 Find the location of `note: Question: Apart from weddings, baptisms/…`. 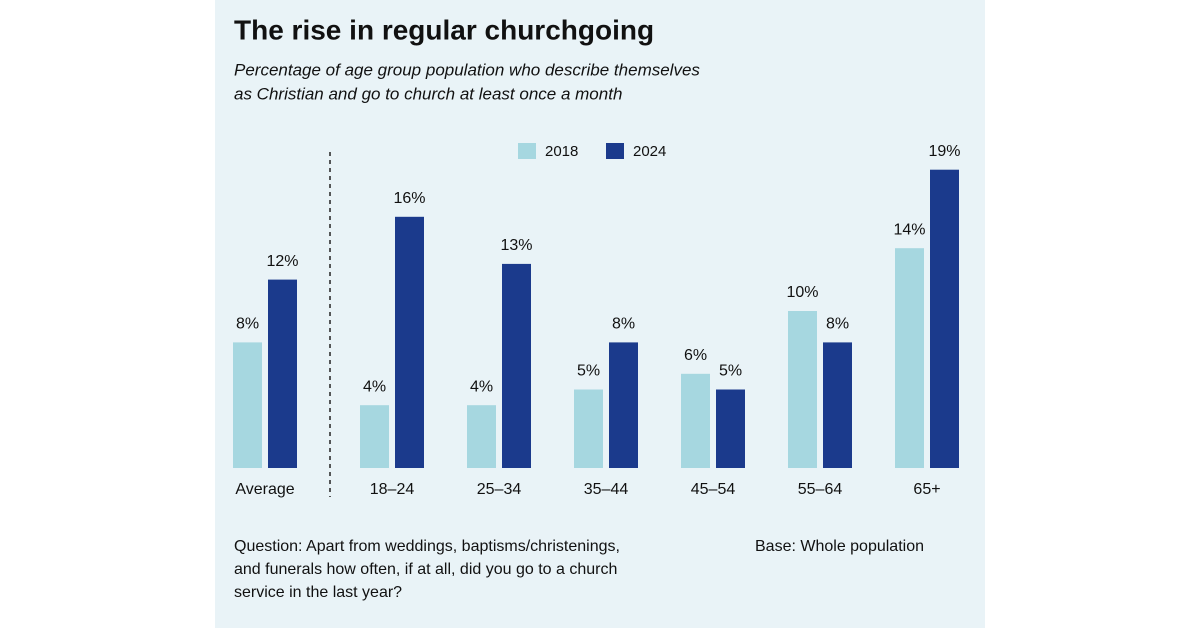

note: Question: Apart from weddings, baptisms/… is located at coordinates (427, 546).